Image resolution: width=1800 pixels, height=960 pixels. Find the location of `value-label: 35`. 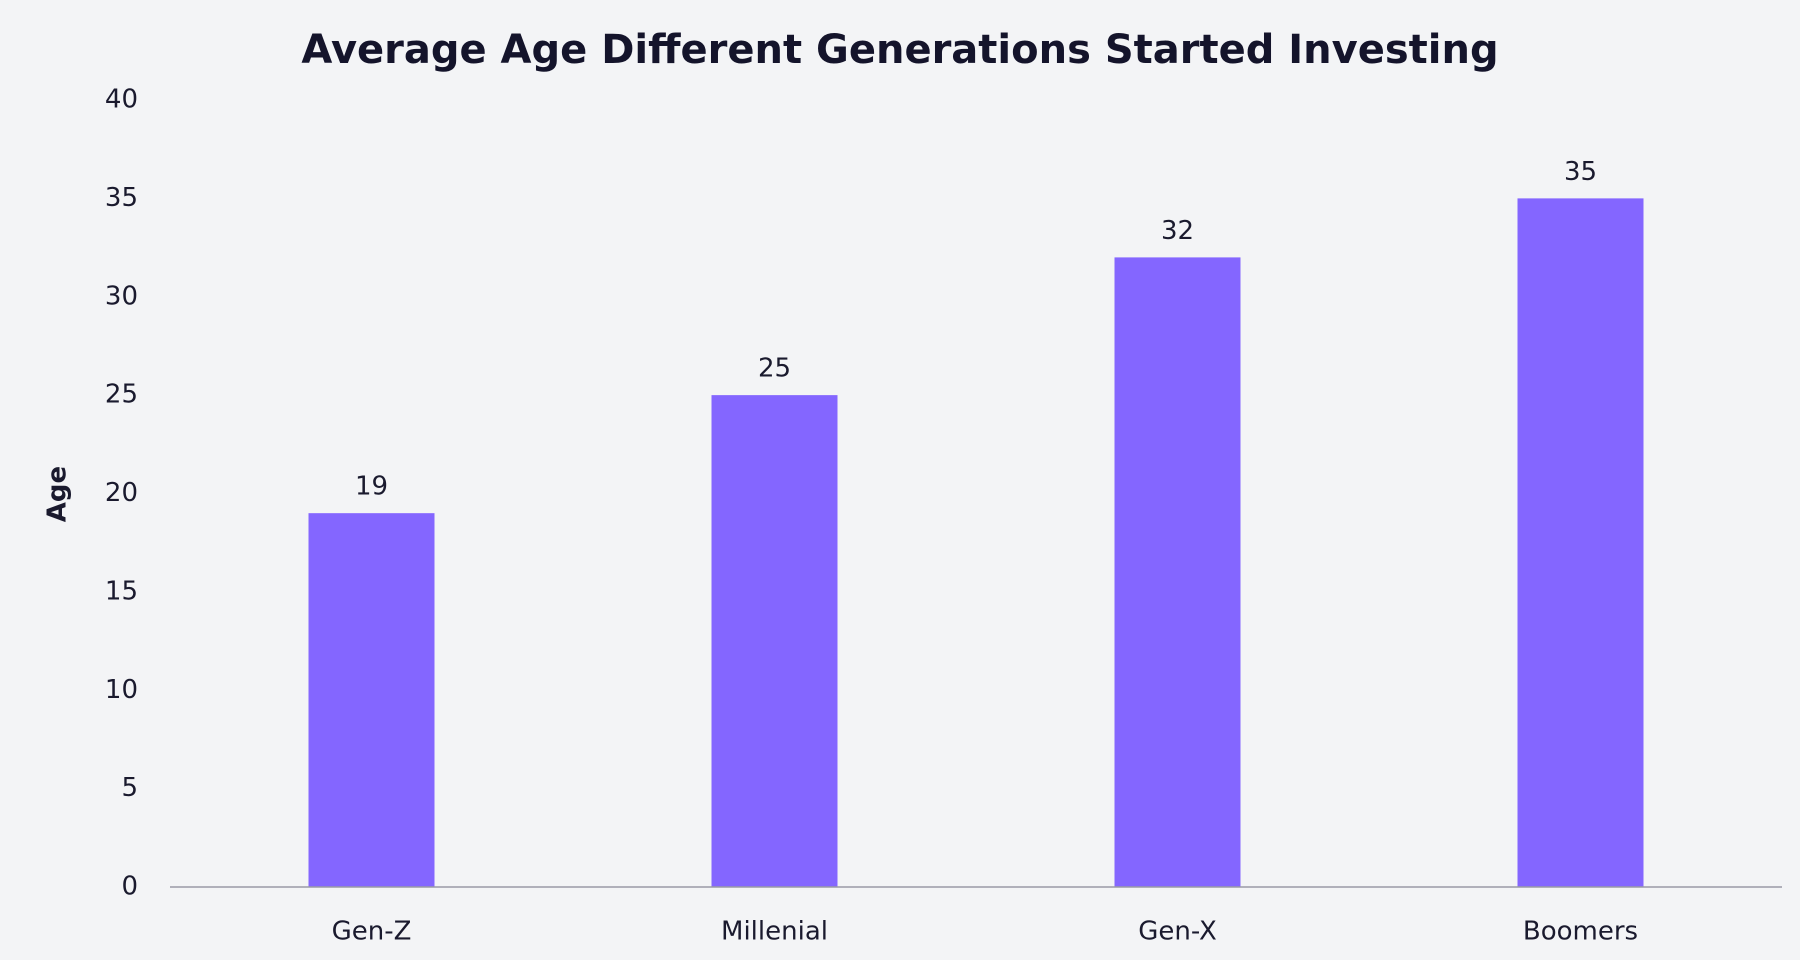

value-label: 35 is located at coordinates (1580, 172).